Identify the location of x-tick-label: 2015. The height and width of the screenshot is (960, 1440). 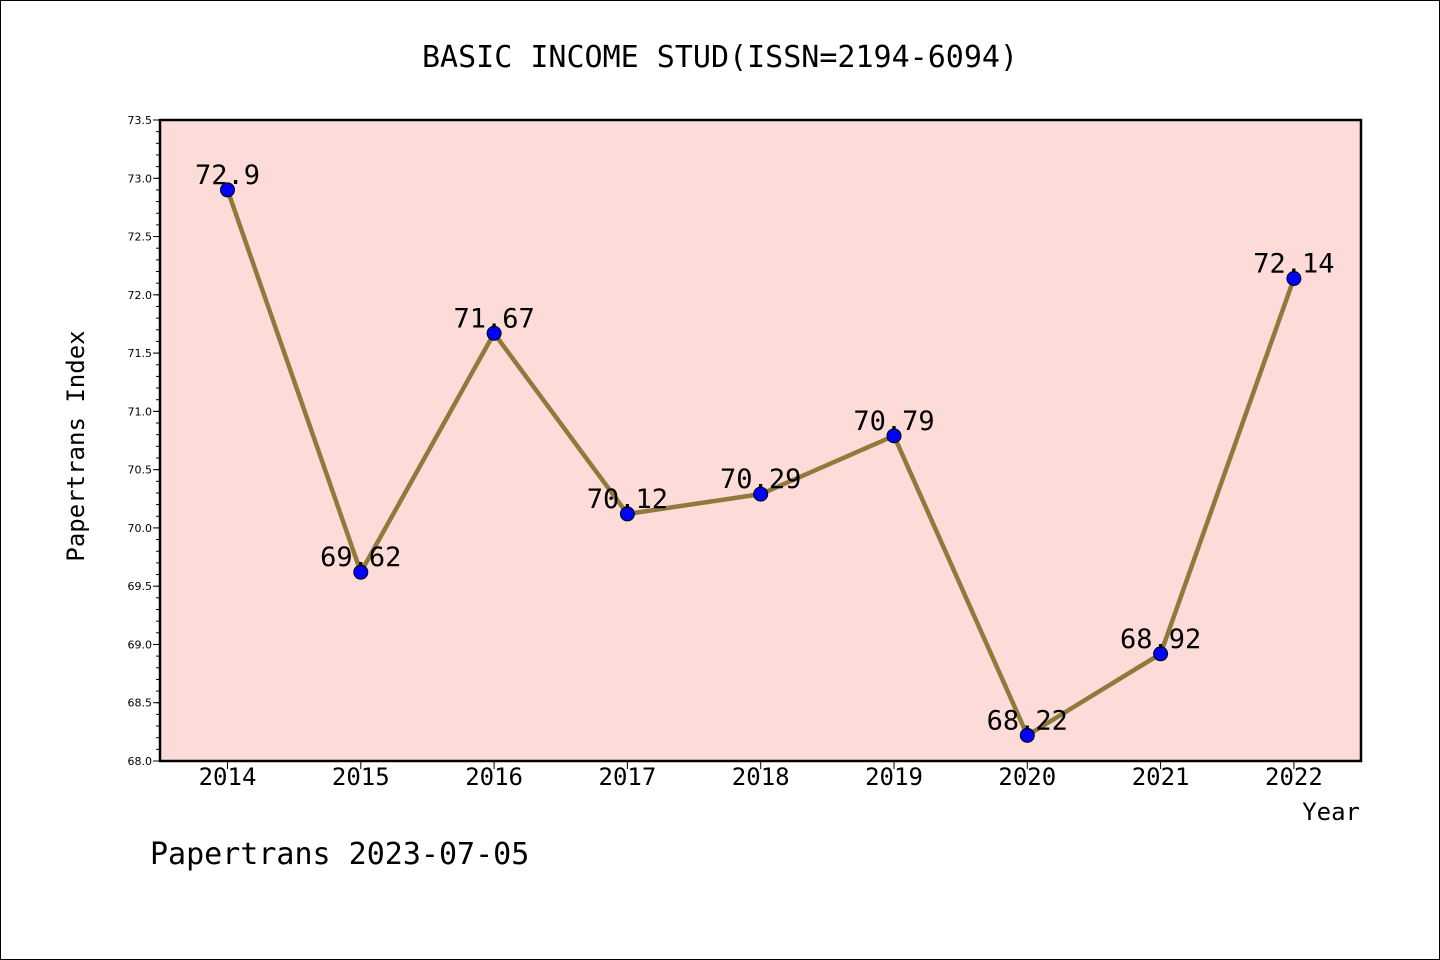
(361, 777).